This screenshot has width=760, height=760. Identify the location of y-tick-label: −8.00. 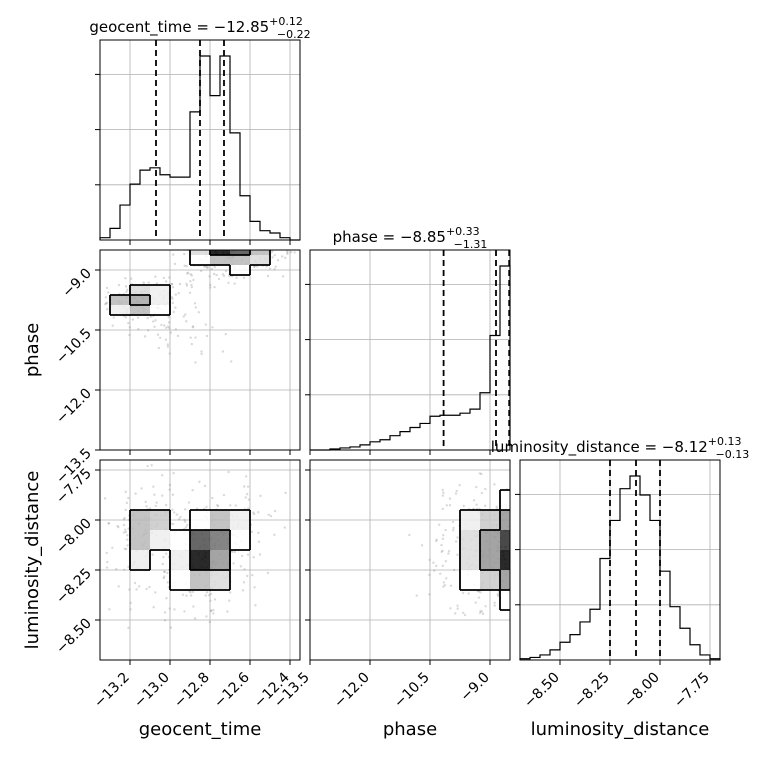
(74, 537).